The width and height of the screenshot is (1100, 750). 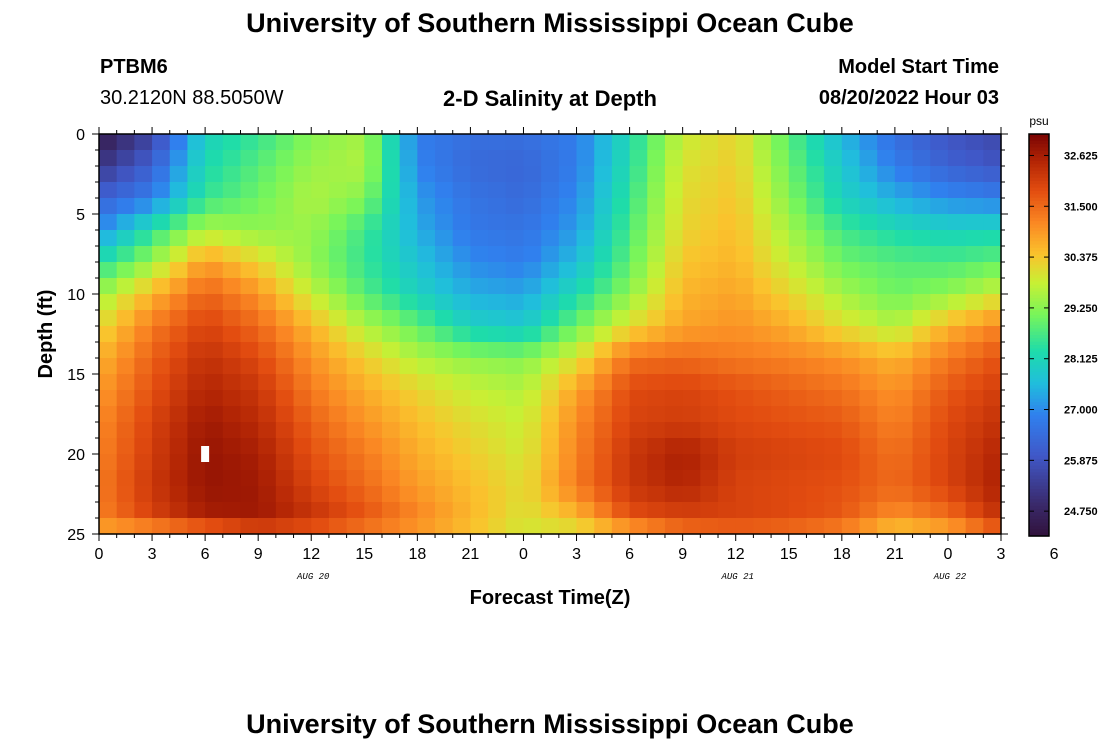 I want to click on date-label: AUG 20, so click(x=313, y=577).